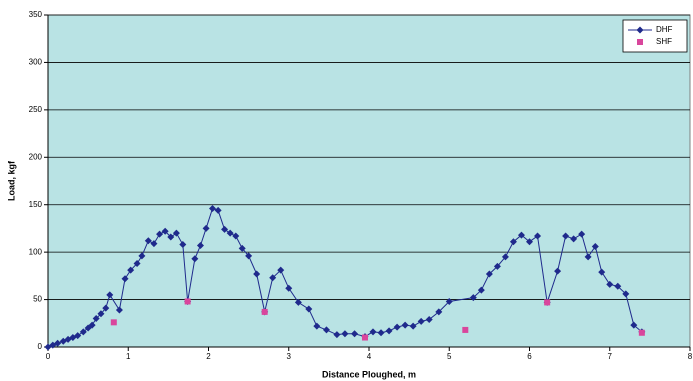  I want to click on x-tick-label: 8, so click(690, 356).